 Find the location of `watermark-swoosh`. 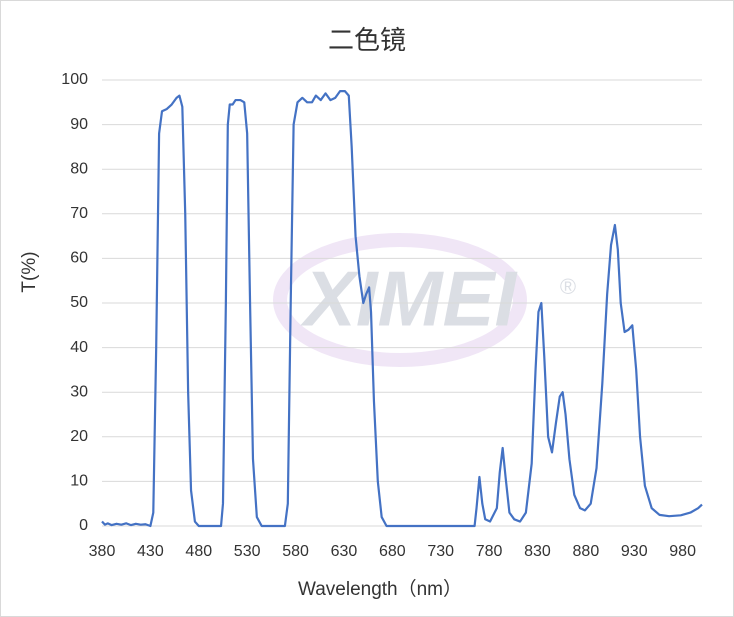

watermark-swoosh is located at coordinates (400, 300).